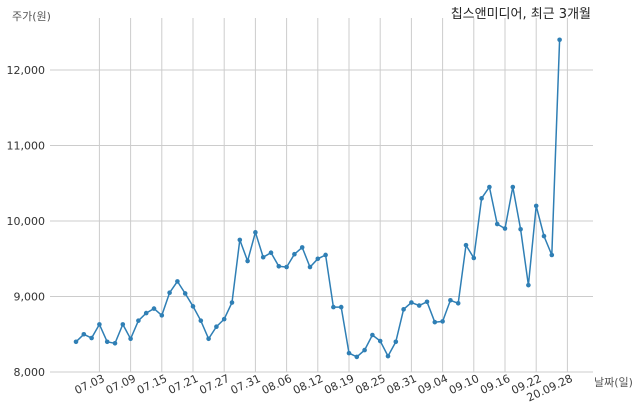 This screenshot has width=640, height=414. Describe the element at coordinates (521, 14) in the screenshot. I see `chart-title: 칩스앤미디어, 최근 3개월` at that location.